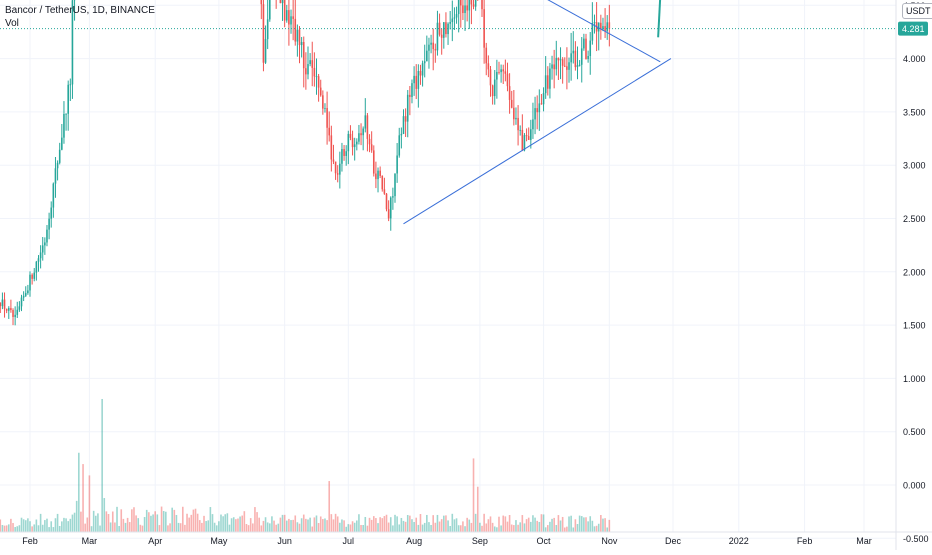 This screenshot has height=555, width=932. I want to click on currency-button: USDT, so click(917, 11).